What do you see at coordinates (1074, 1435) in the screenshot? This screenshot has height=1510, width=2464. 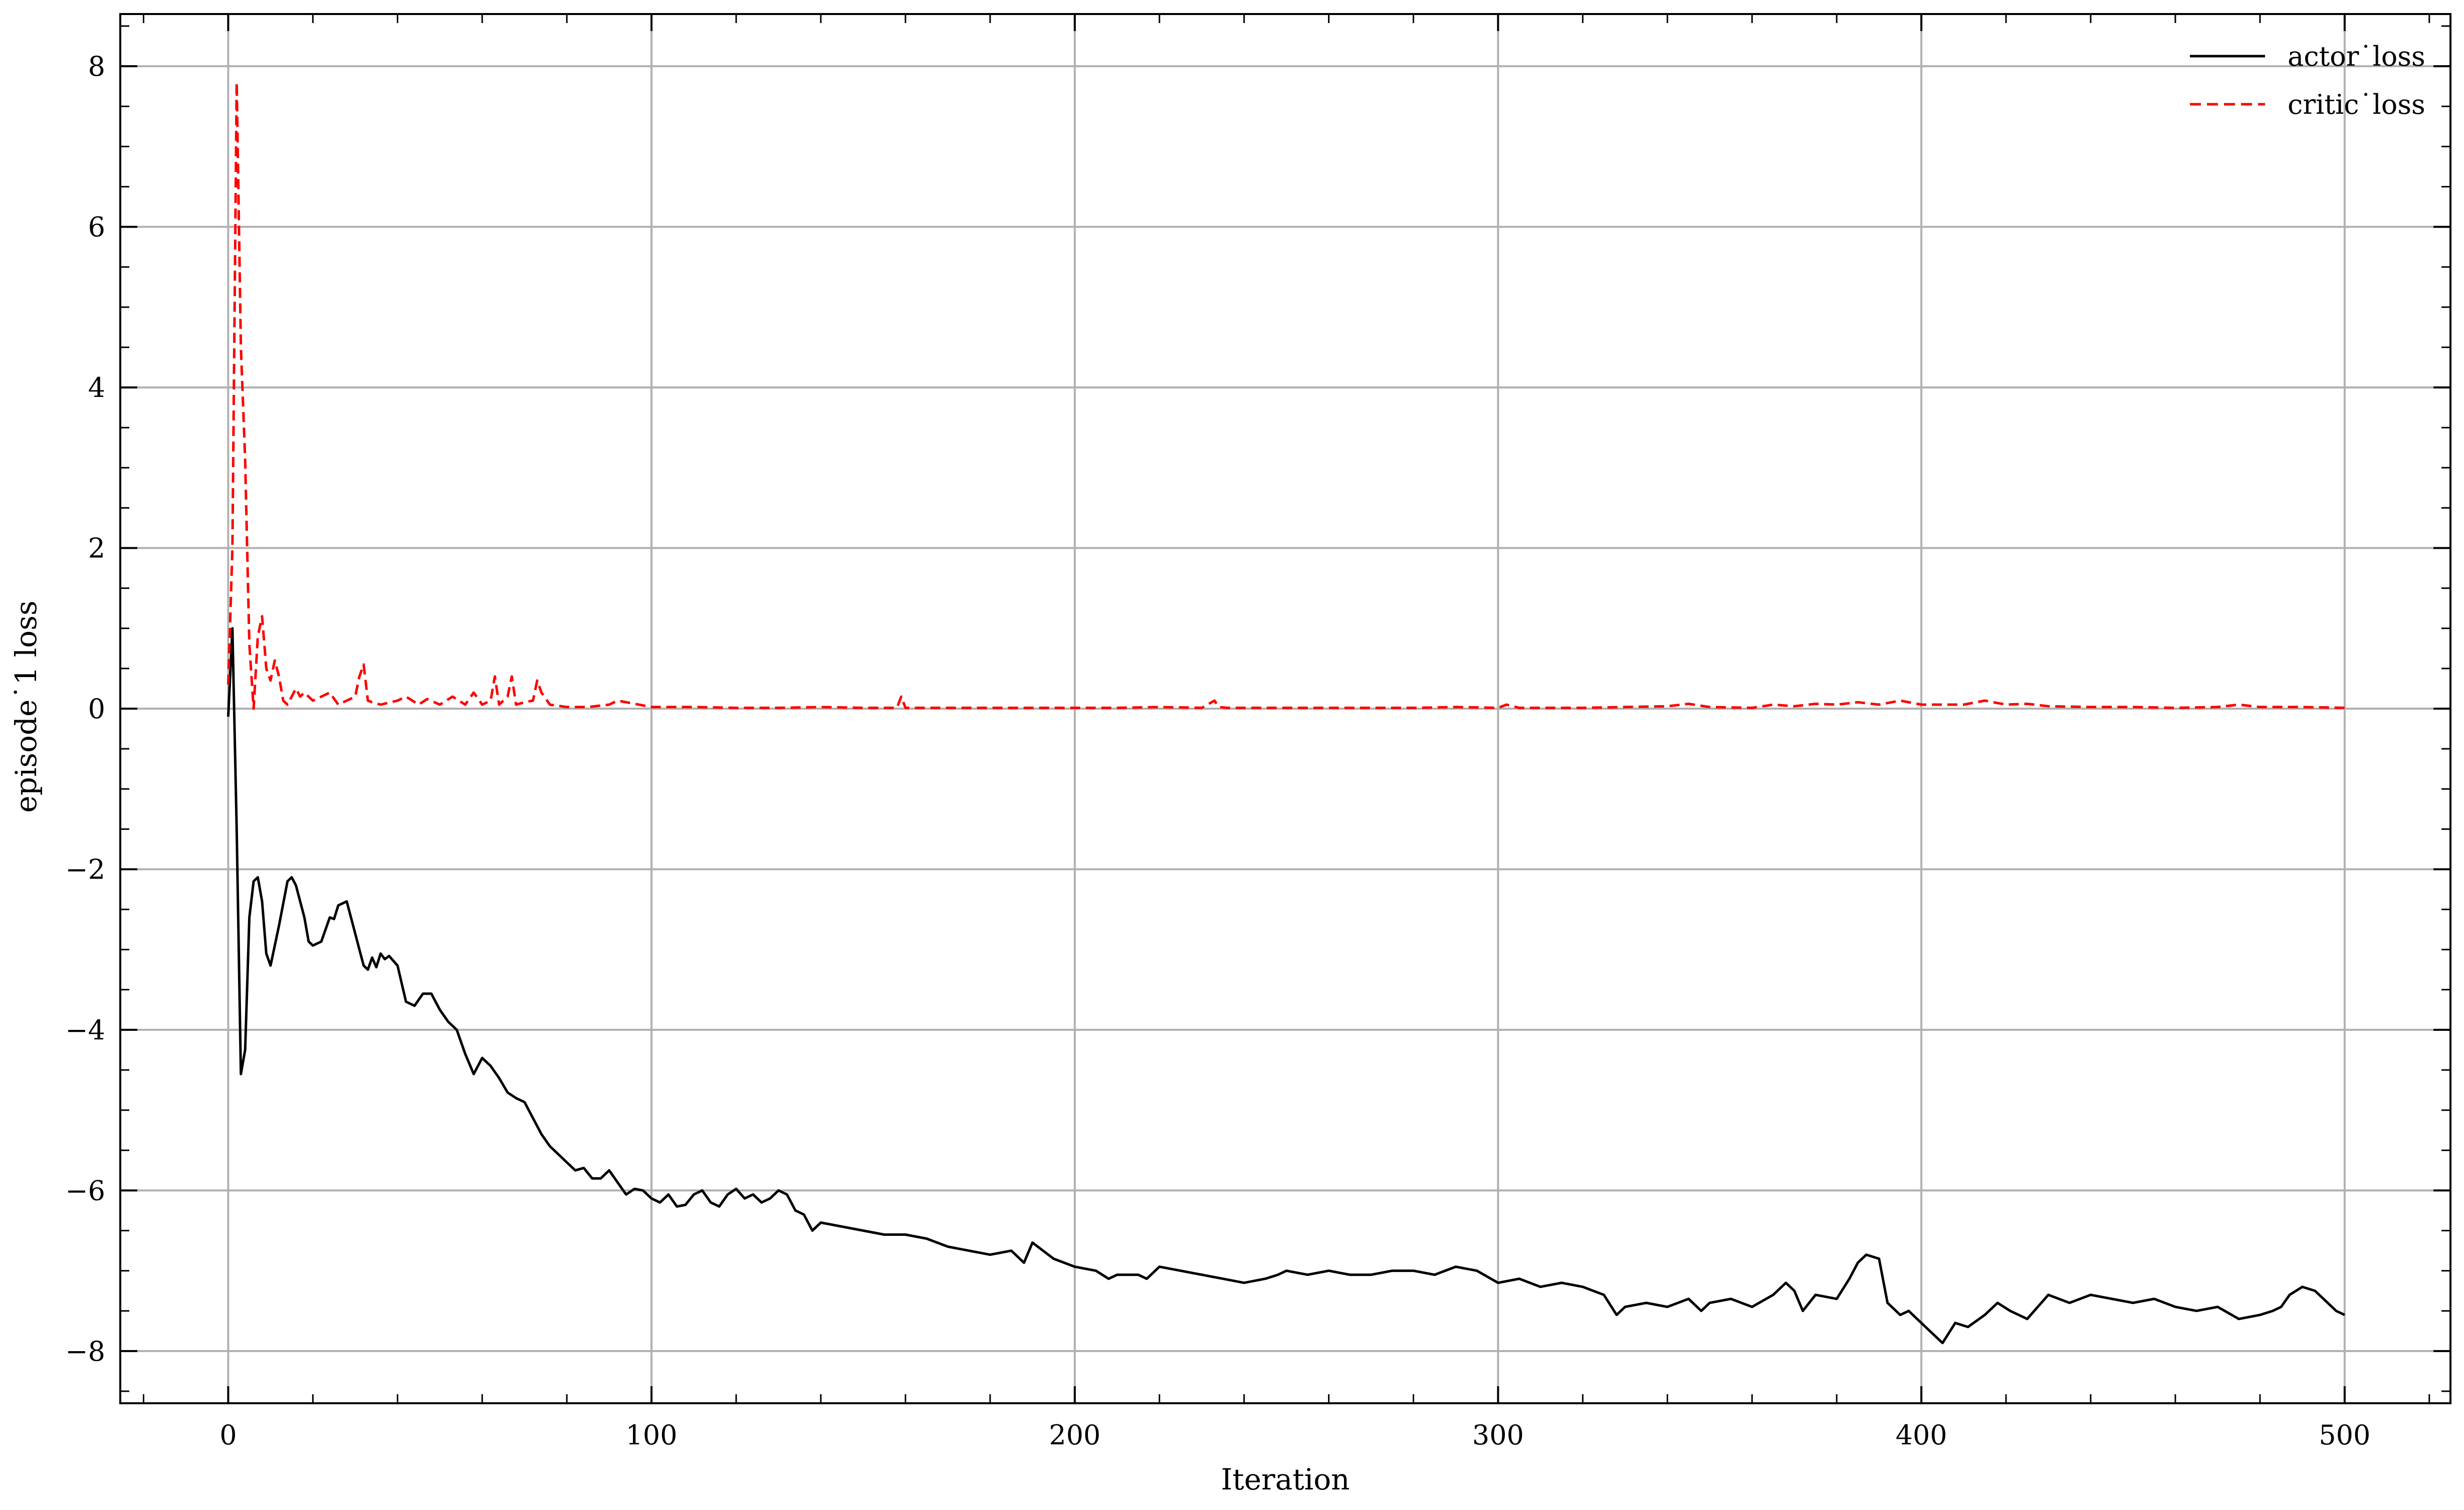 I see `x-tick-label: 200` at bounding box center [1074, 1435].